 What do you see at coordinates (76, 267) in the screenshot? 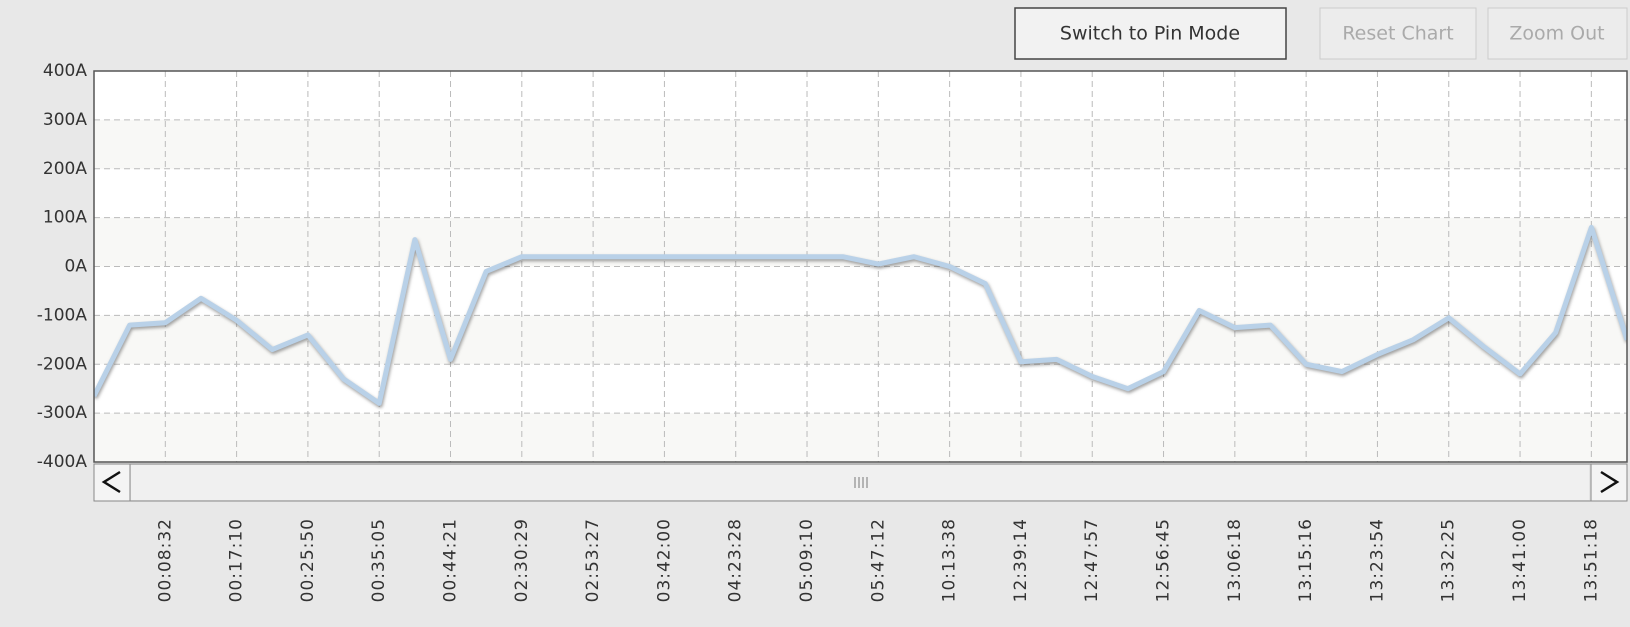
I see `y-tick-label: 0A` at bounding box center [76, 267].